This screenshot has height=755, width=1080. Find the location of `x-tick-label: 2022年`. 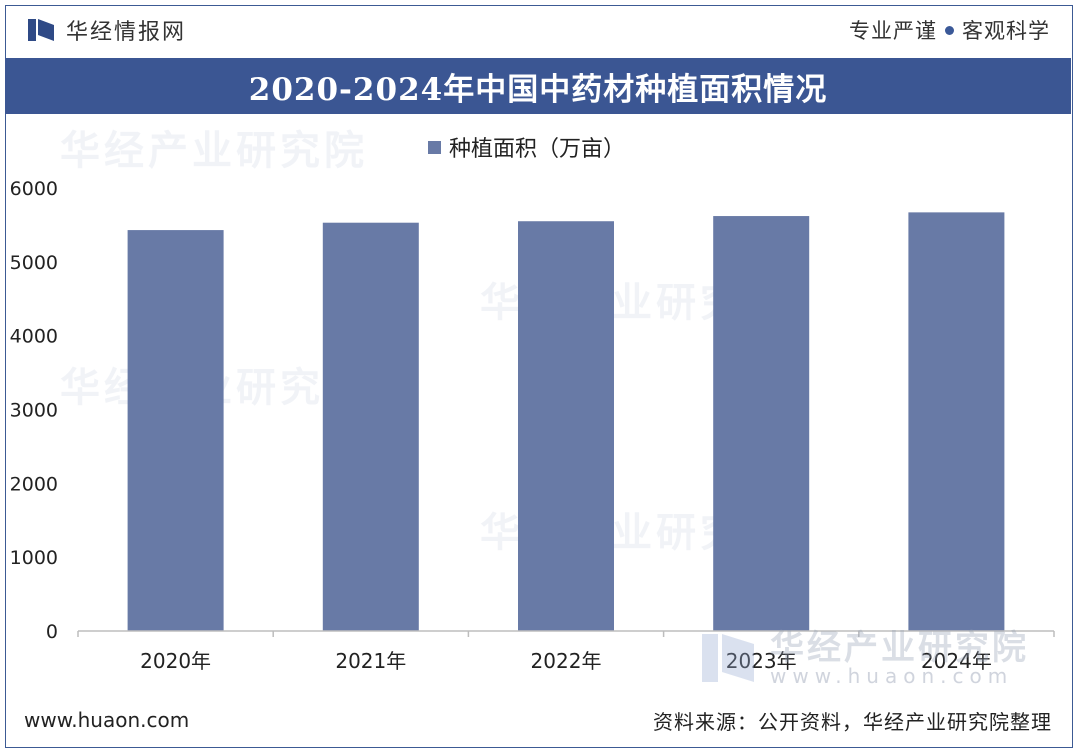

x-tick-label: 2022年 is located at coordinates (566, 661).